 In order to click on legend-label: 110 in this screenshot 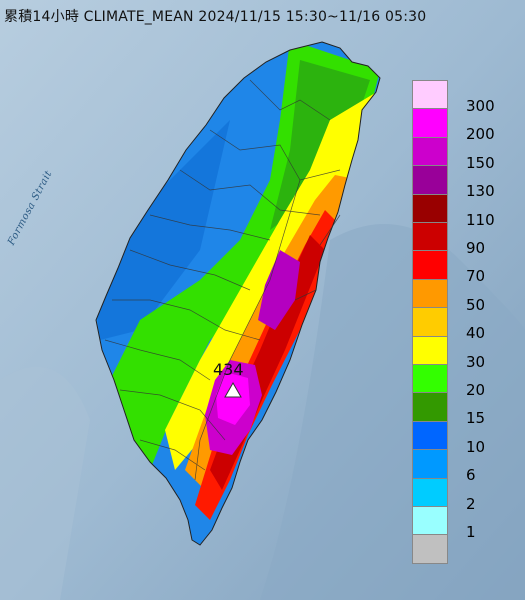, I will do `click(480, 219)`.